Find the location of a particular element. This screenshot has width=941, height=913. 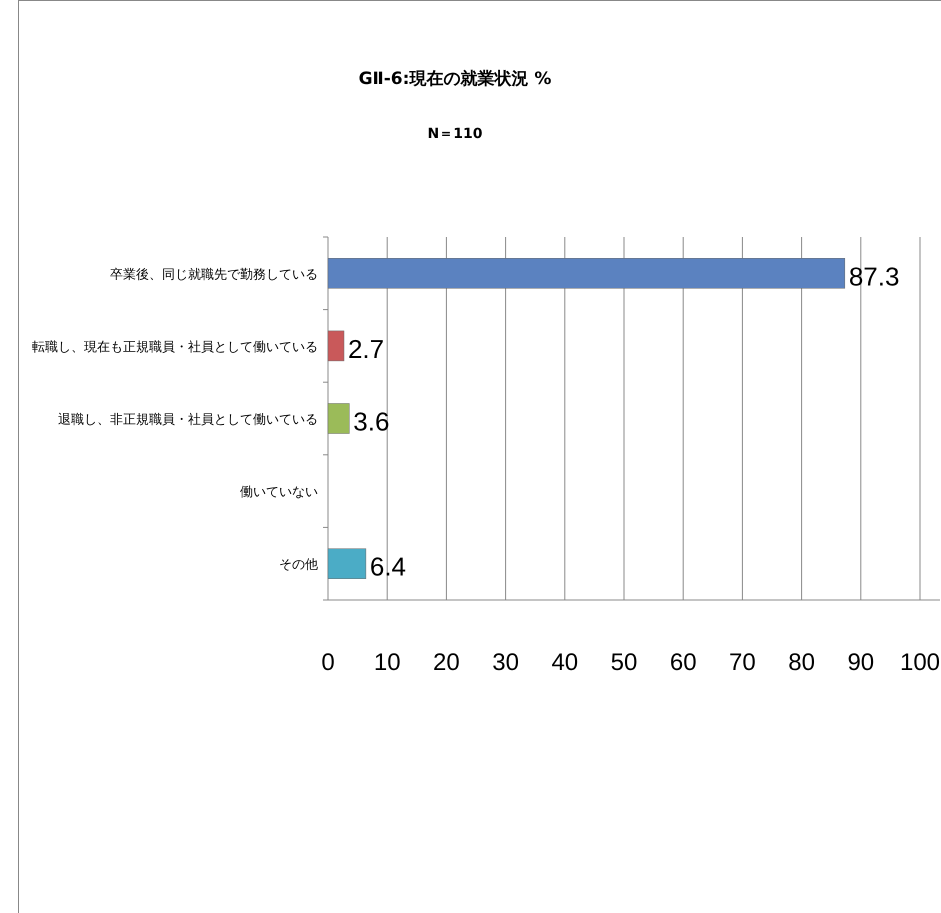

data-label: 2.7 is located at coordinates (366, 349).